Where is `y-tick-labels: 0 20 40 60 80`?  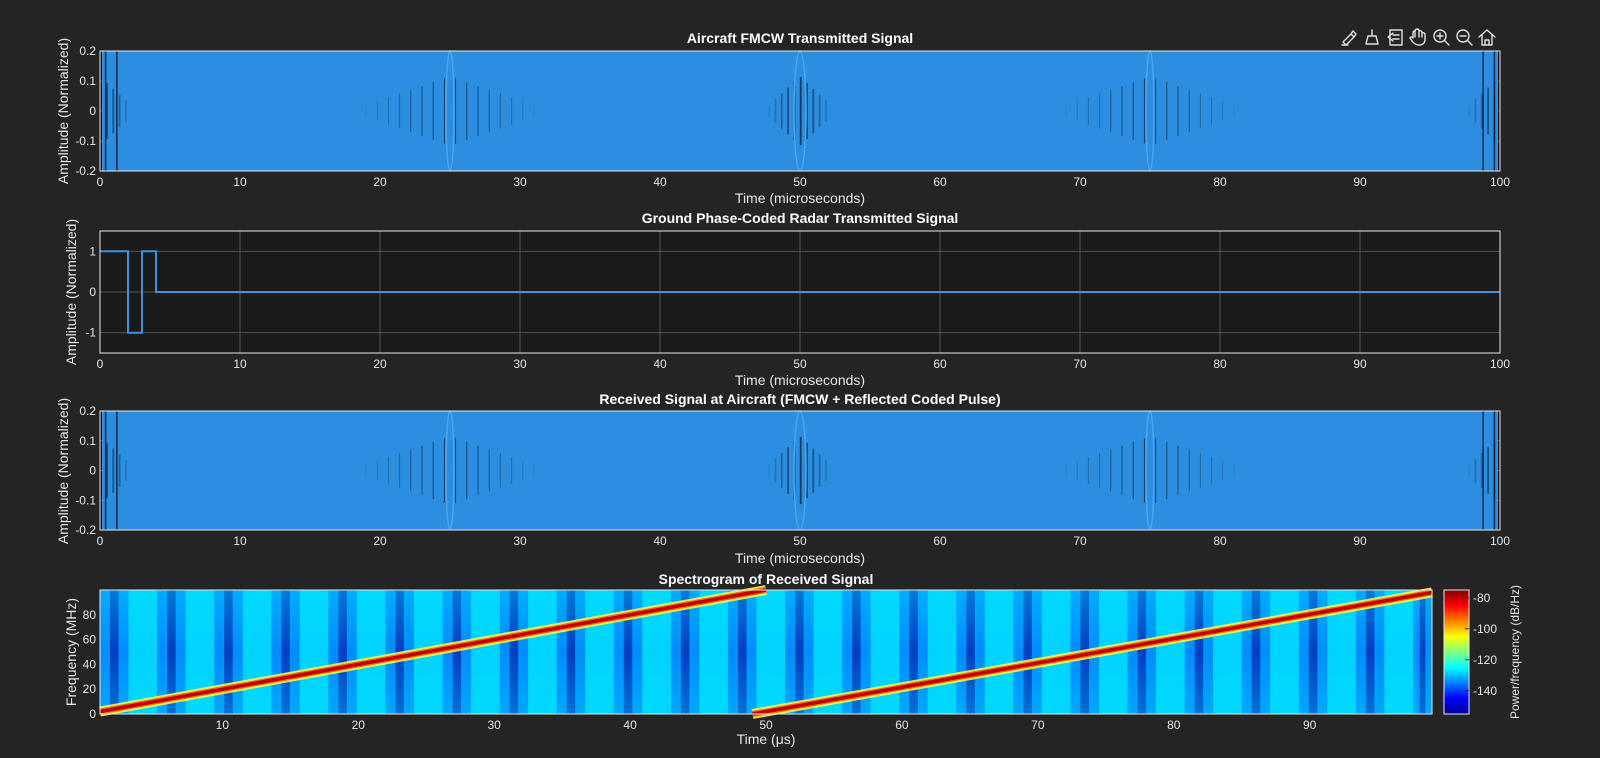 y-tick-labels: 0 20 40 60 80 is located at coordinates (90, 664).